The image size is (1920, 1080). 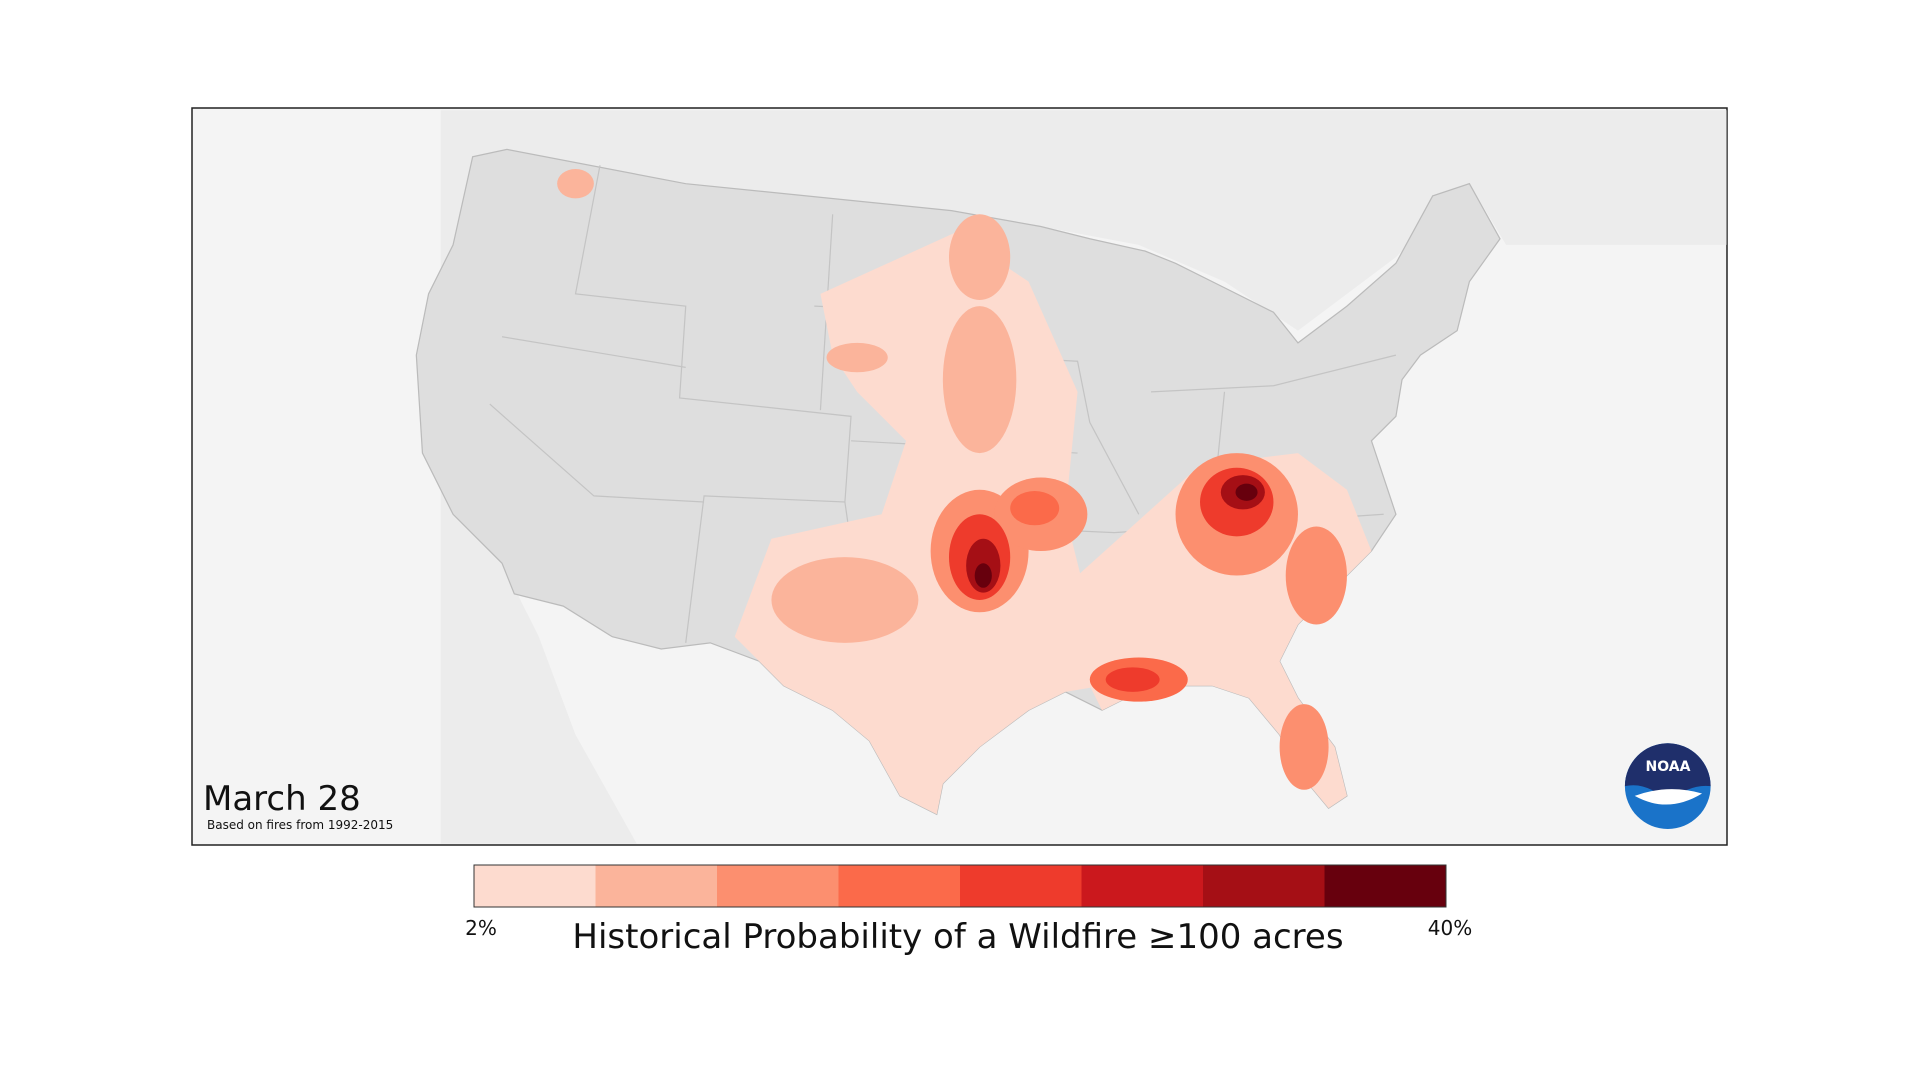 I want to click on legend, so click(x=960, y=886).